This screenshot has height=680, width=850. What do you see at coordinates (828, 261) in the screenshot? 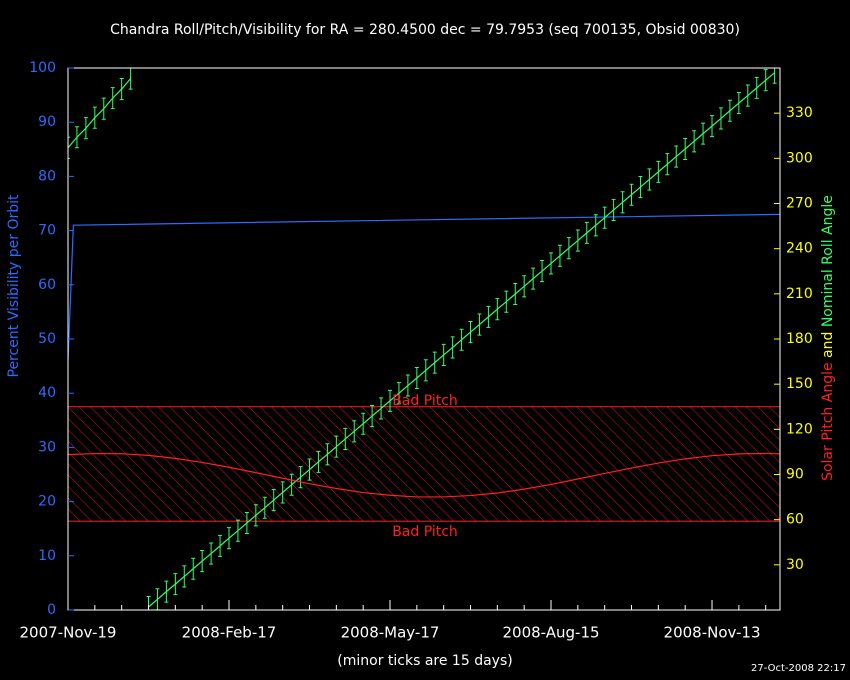
I see `y2-label-roll: Nominal Roll Angle` at bounding box center [828, 261].